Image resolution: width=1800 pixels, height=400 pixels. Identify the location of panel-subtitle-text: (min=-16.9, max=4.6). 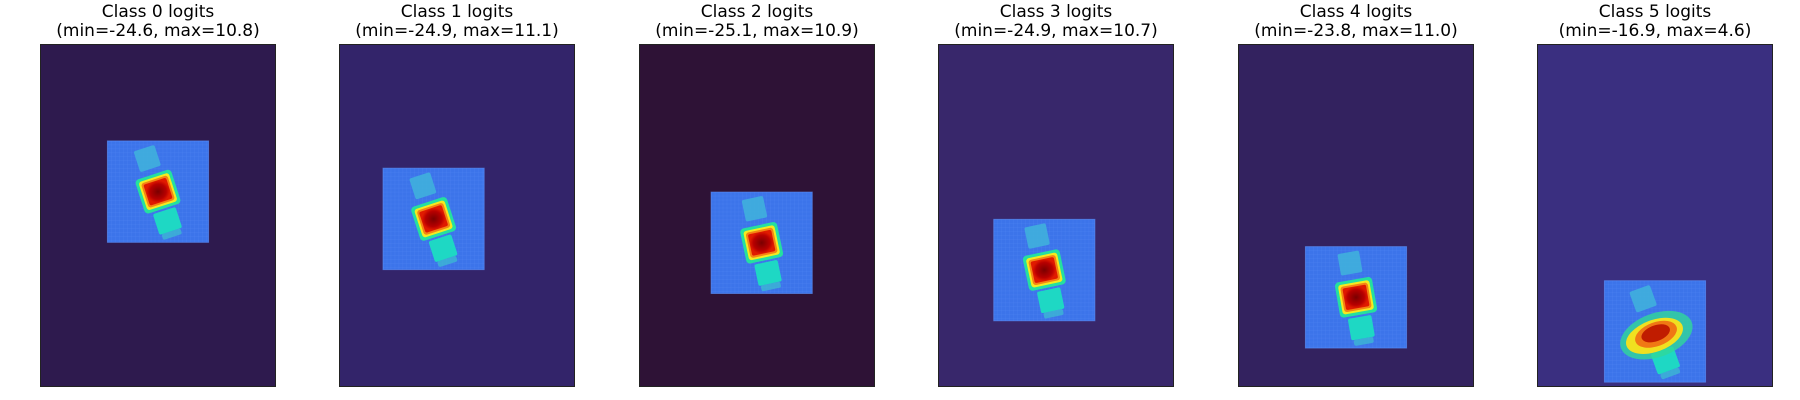
(1655, 31).